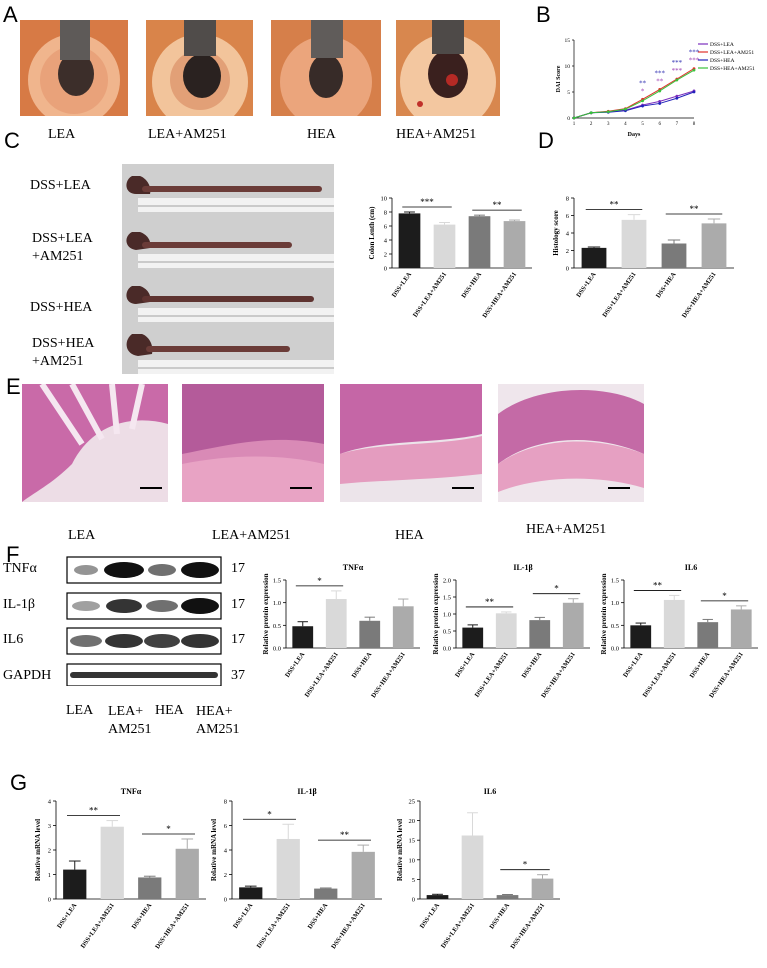  I want to click on label-c-dss-hea-am251: DSS+HEA +AM251, so click(63, 352).